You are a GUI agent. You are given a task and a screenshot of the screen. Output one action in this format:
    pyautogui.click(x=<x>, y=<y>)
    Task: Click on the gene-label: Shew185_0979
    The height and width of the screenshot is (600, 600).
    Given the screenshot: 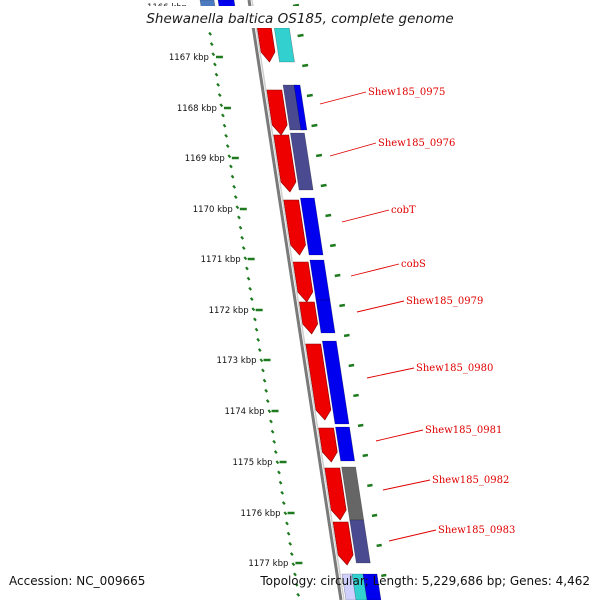 What is the action you would take?
    pyautogui.click(x=444, y=301)
    